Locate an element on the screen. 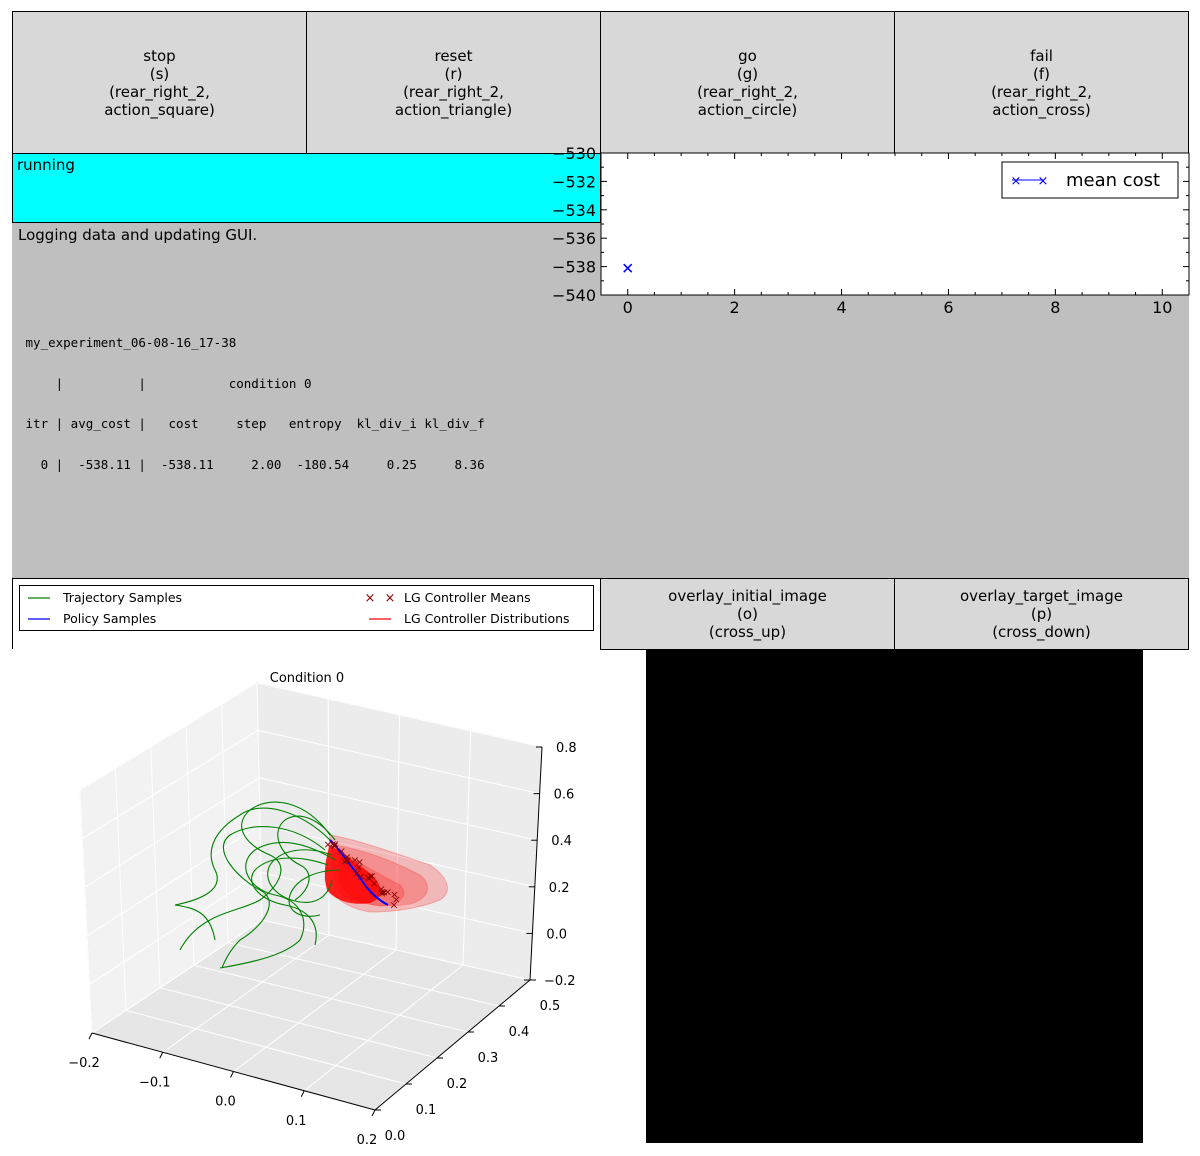  plot3d-xtick-label: −0.2 is located at coordinates (84, 1063).